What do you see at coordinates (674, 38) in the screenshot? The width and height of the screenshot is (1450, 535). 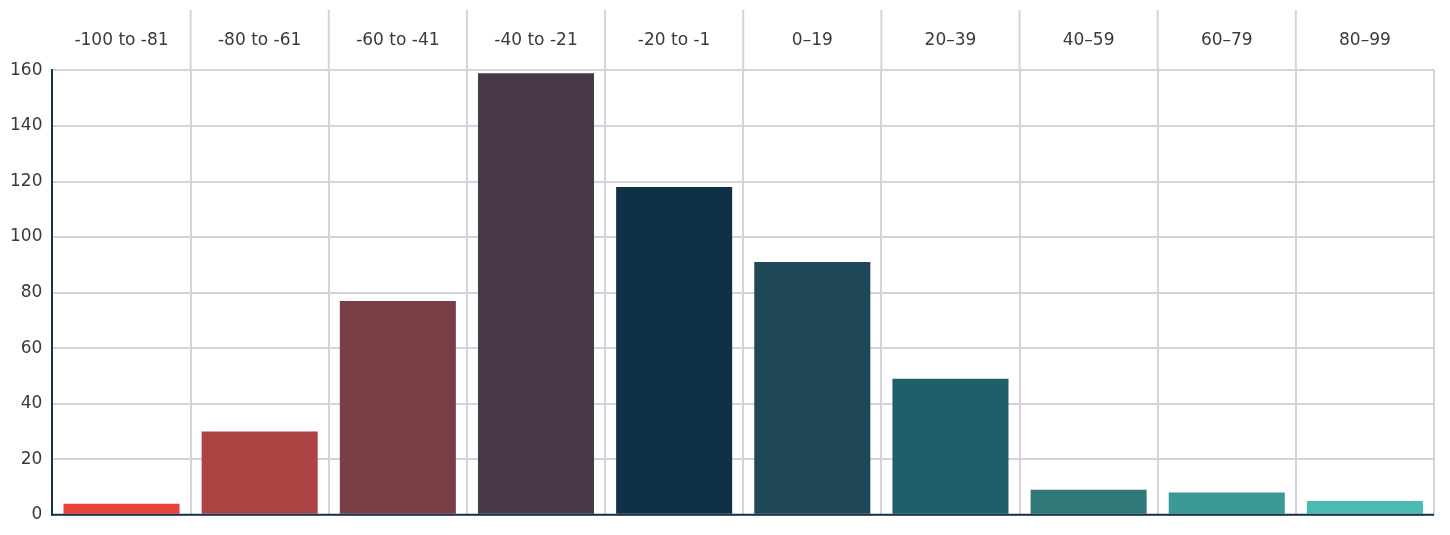 I see `x-tick-label: -20 to -1` at bounding box center [674, 38].